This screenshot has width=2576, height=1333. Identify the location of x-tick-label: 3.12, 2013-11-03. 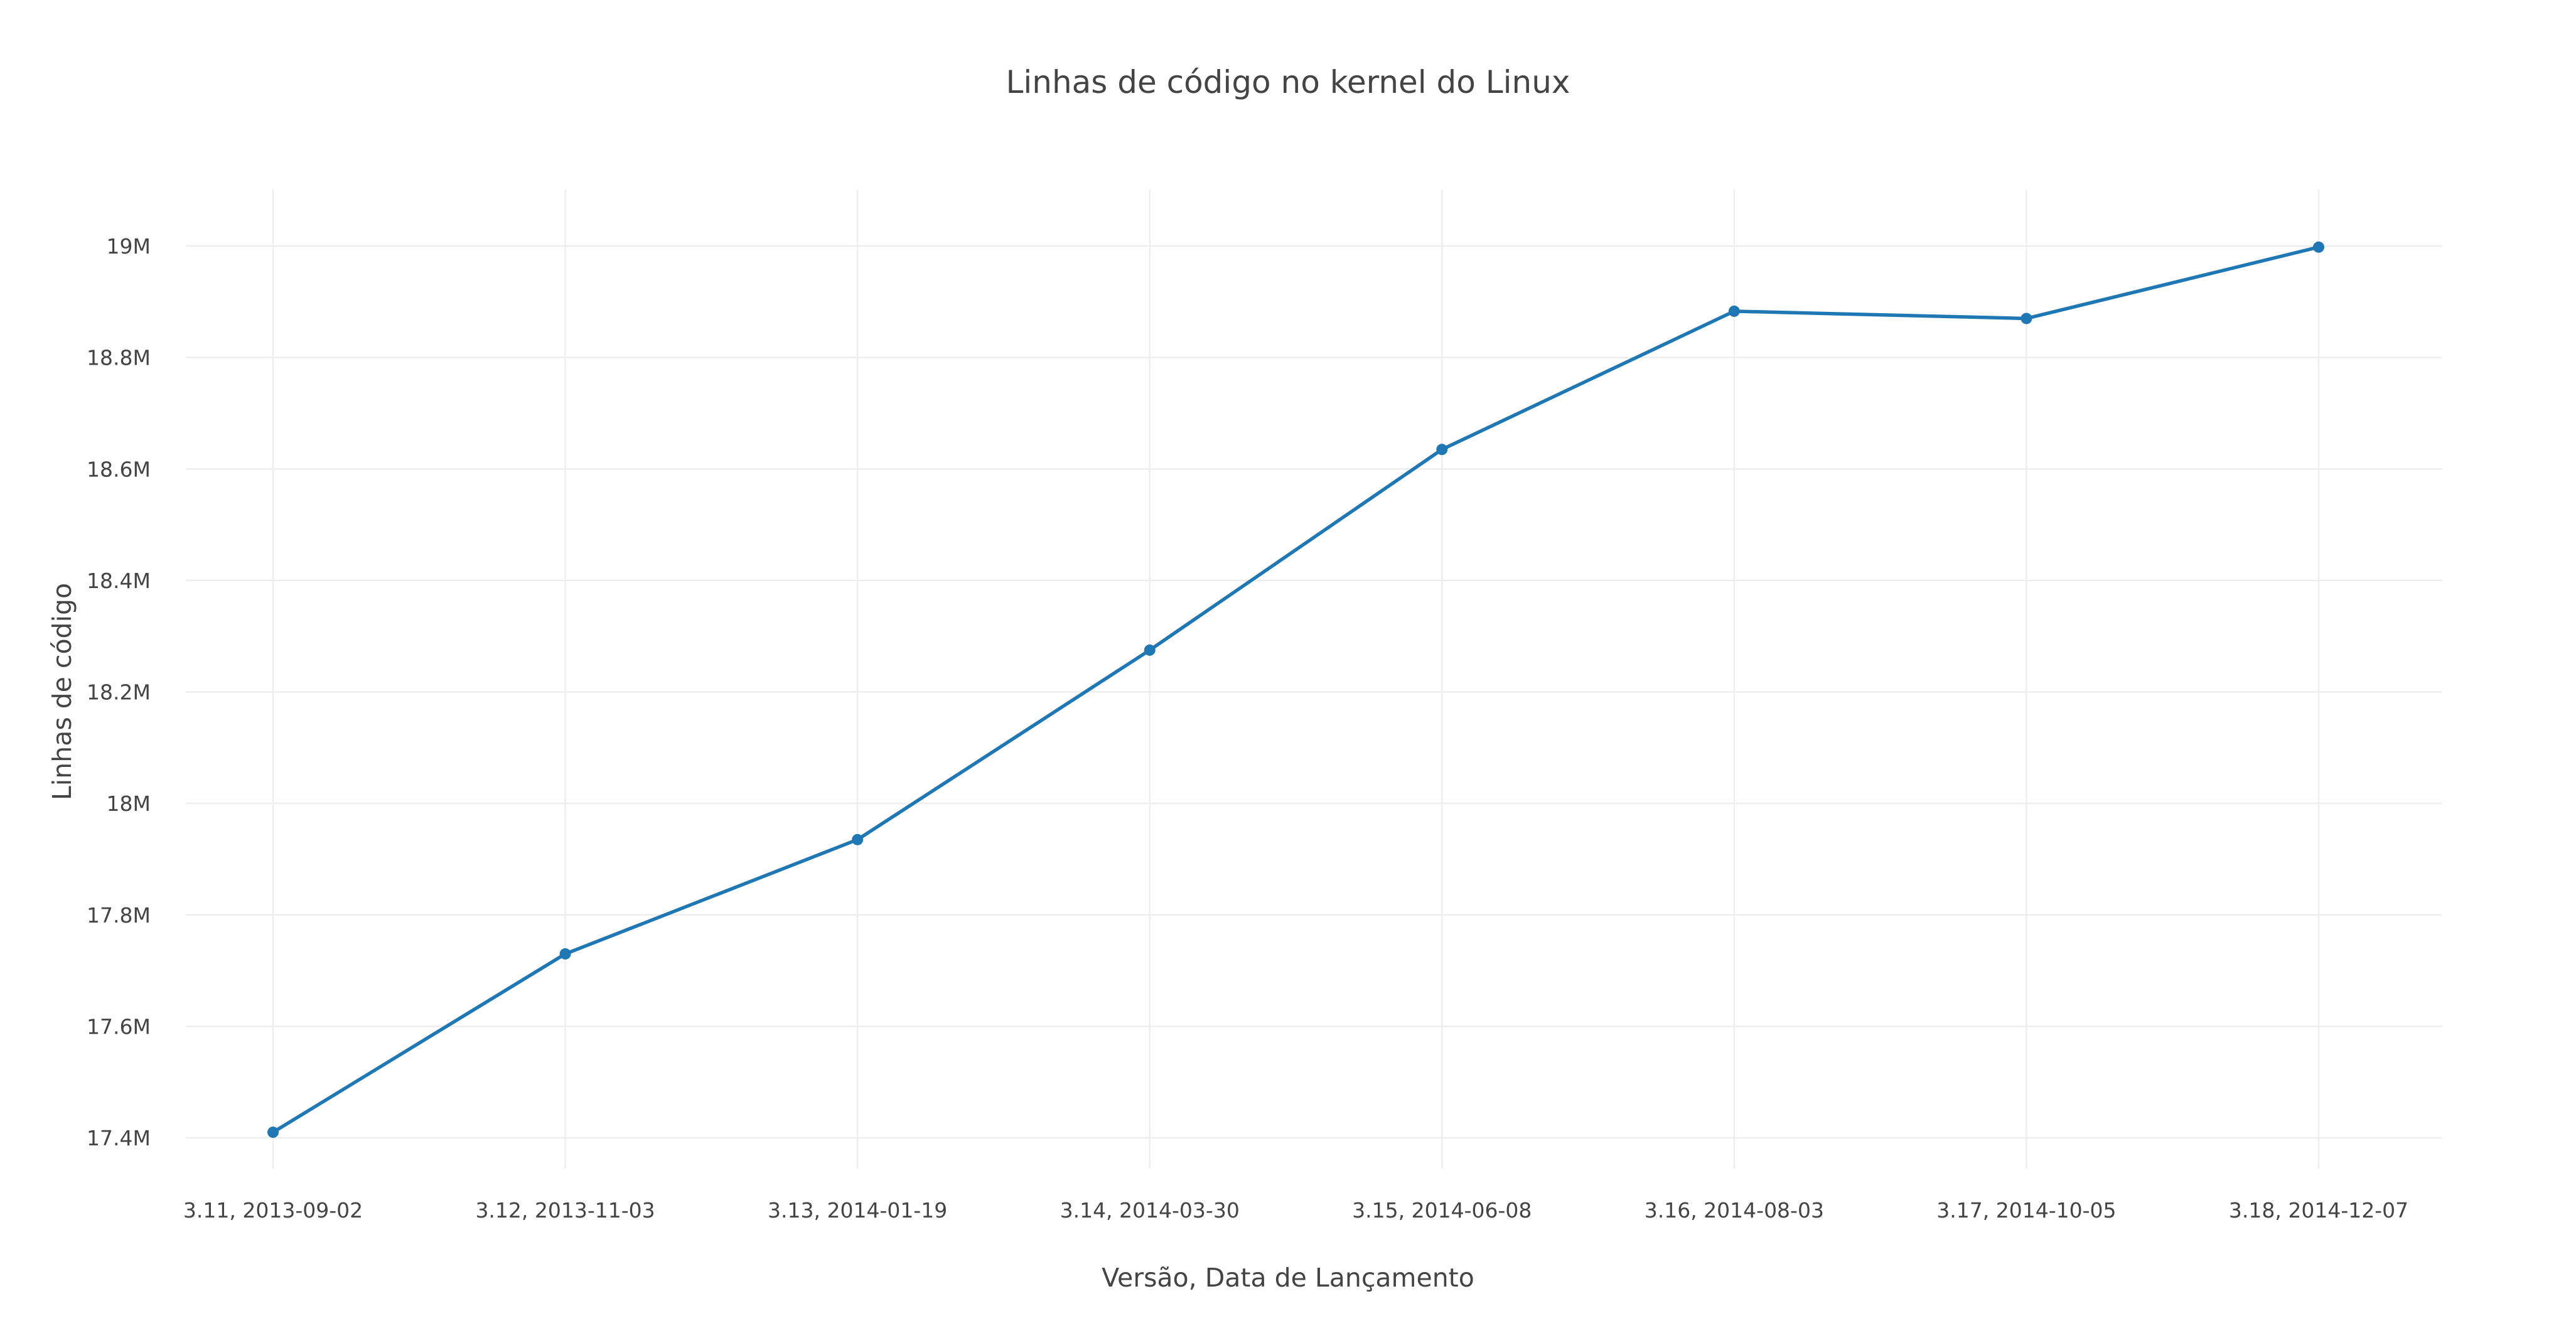
(565, 1210).